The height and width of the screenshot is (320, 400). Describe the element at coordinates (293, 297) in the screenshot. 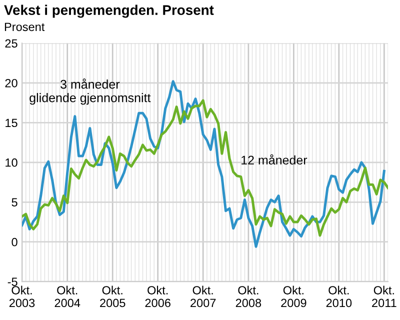

I see `x-tick-label: Okt. 2009` at that location.